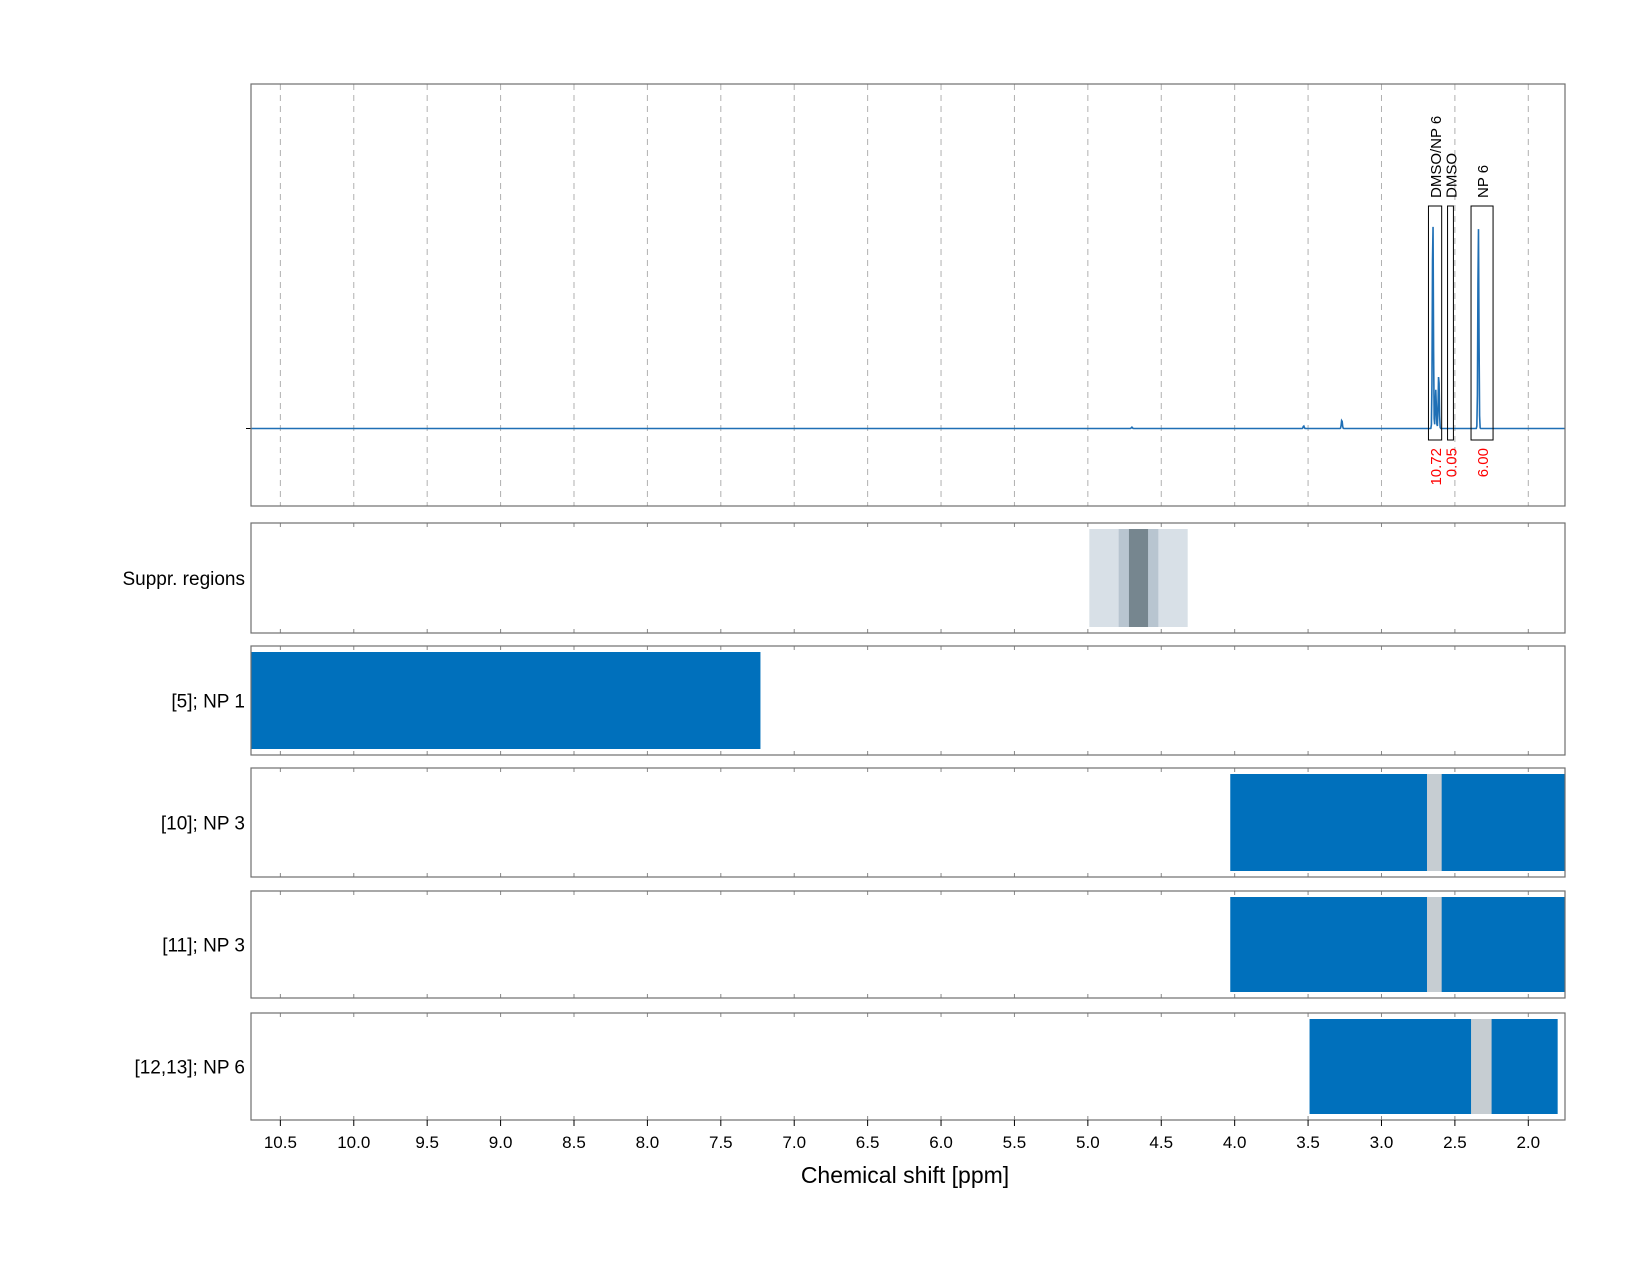  I want to click on x-tick-label: 4.5, so click(1161, 1142).